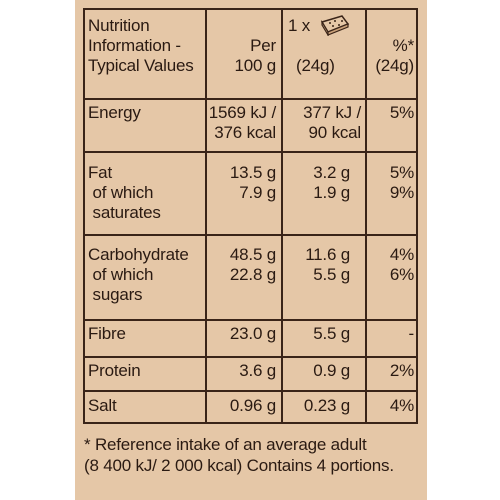 This screenshot has width=500, height=500. I want to click on protein-ri: 2%, so click(401, 370).